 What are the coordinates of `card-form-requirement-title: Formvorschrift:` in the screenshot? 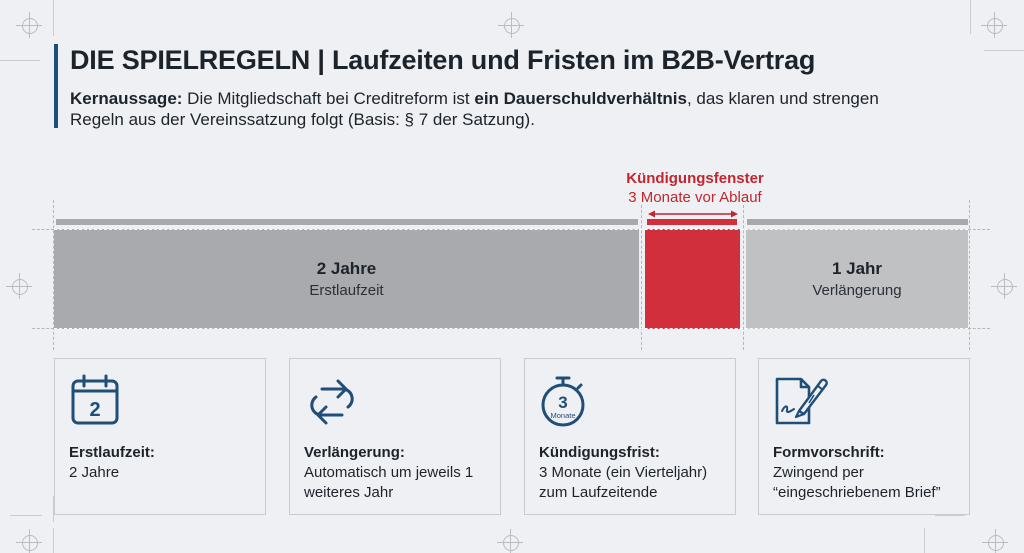 It's located at (829, 452).